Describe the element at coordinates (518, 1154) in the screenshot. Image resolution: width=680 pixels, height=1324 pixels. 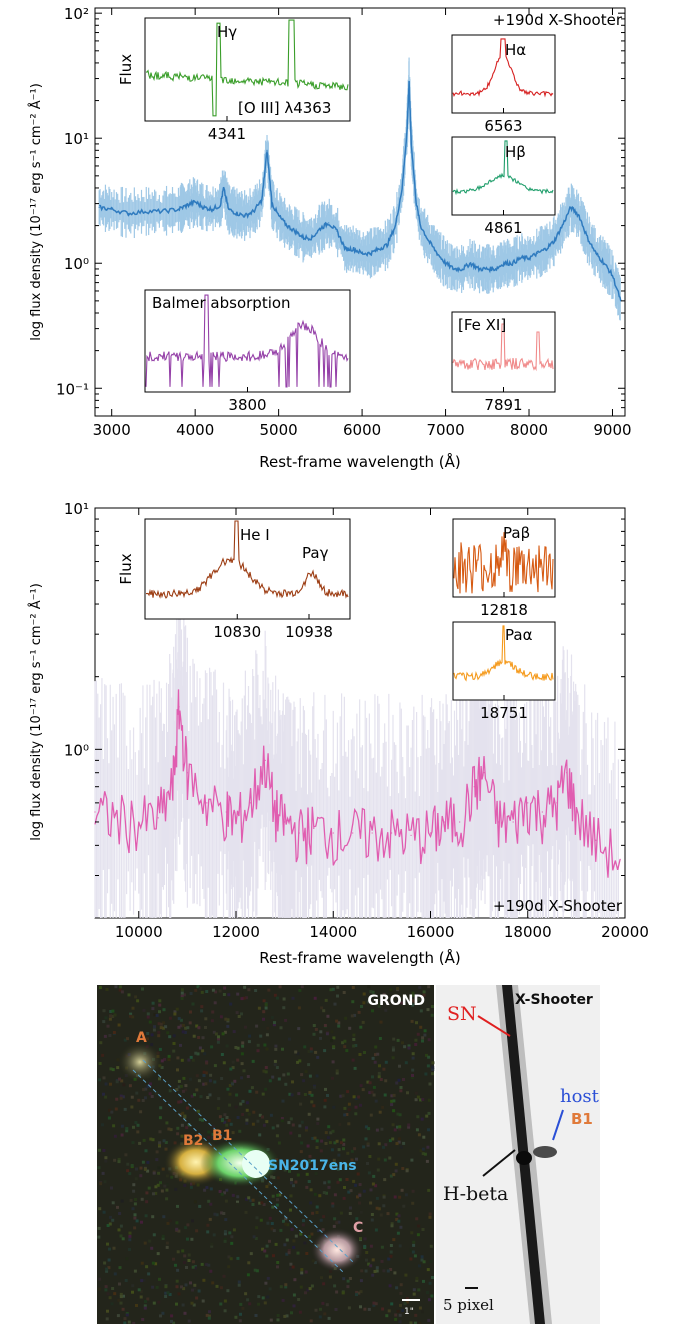
I see `xshooter-image: X-Shooter SN host B1 H-beta 5 pixel` at that location.